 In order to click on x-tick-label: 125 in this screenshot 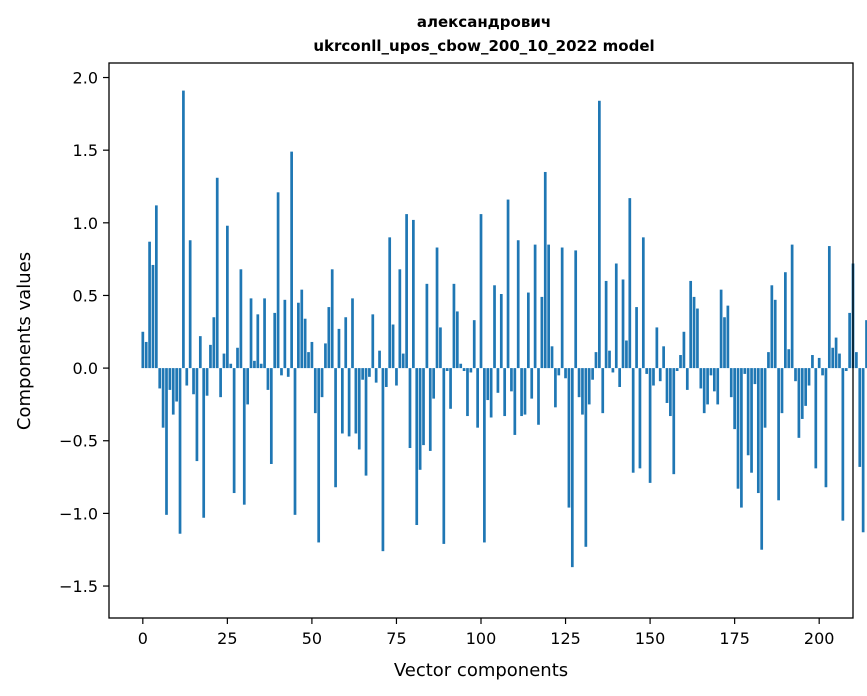, I will do `click(565, 638)`.